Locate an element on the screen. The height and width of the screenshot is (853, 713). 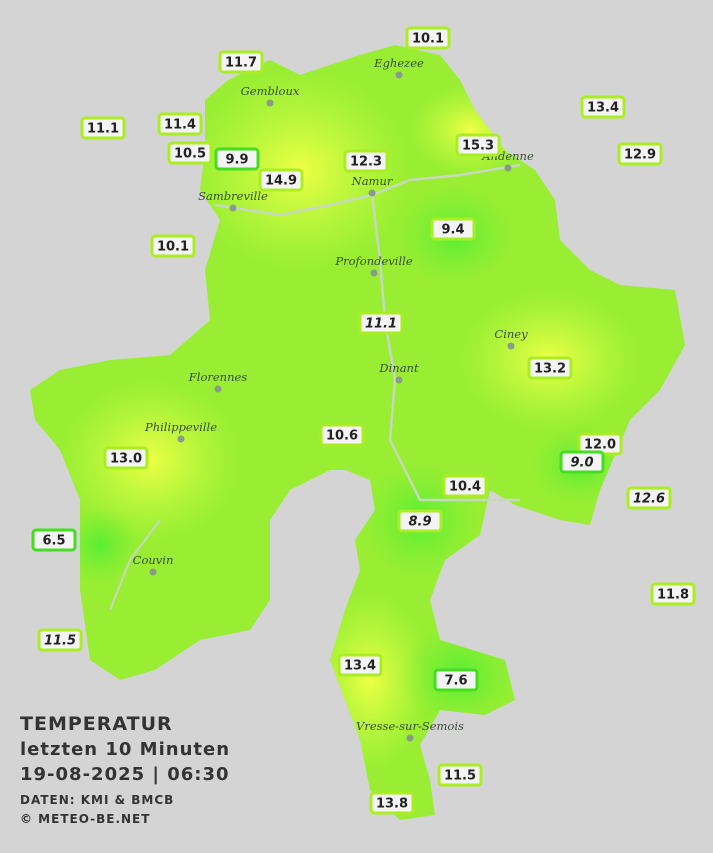
copyright: © METEO-BE.NET is located at coordinates (85, 819).